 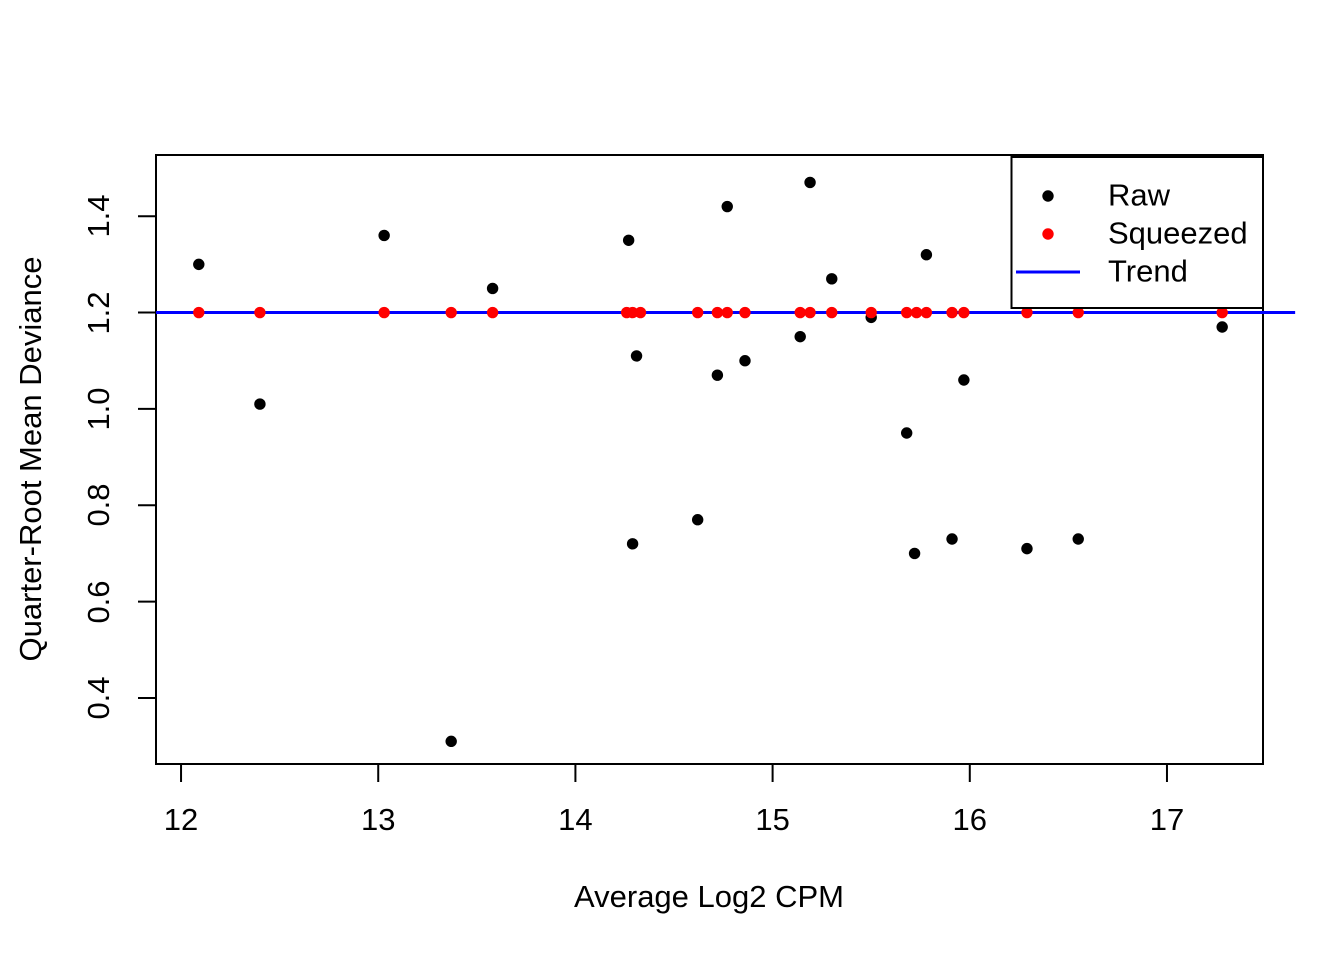 I want to click on x-axis-title: Average Log2 CPM, so click(x=709, y=896).